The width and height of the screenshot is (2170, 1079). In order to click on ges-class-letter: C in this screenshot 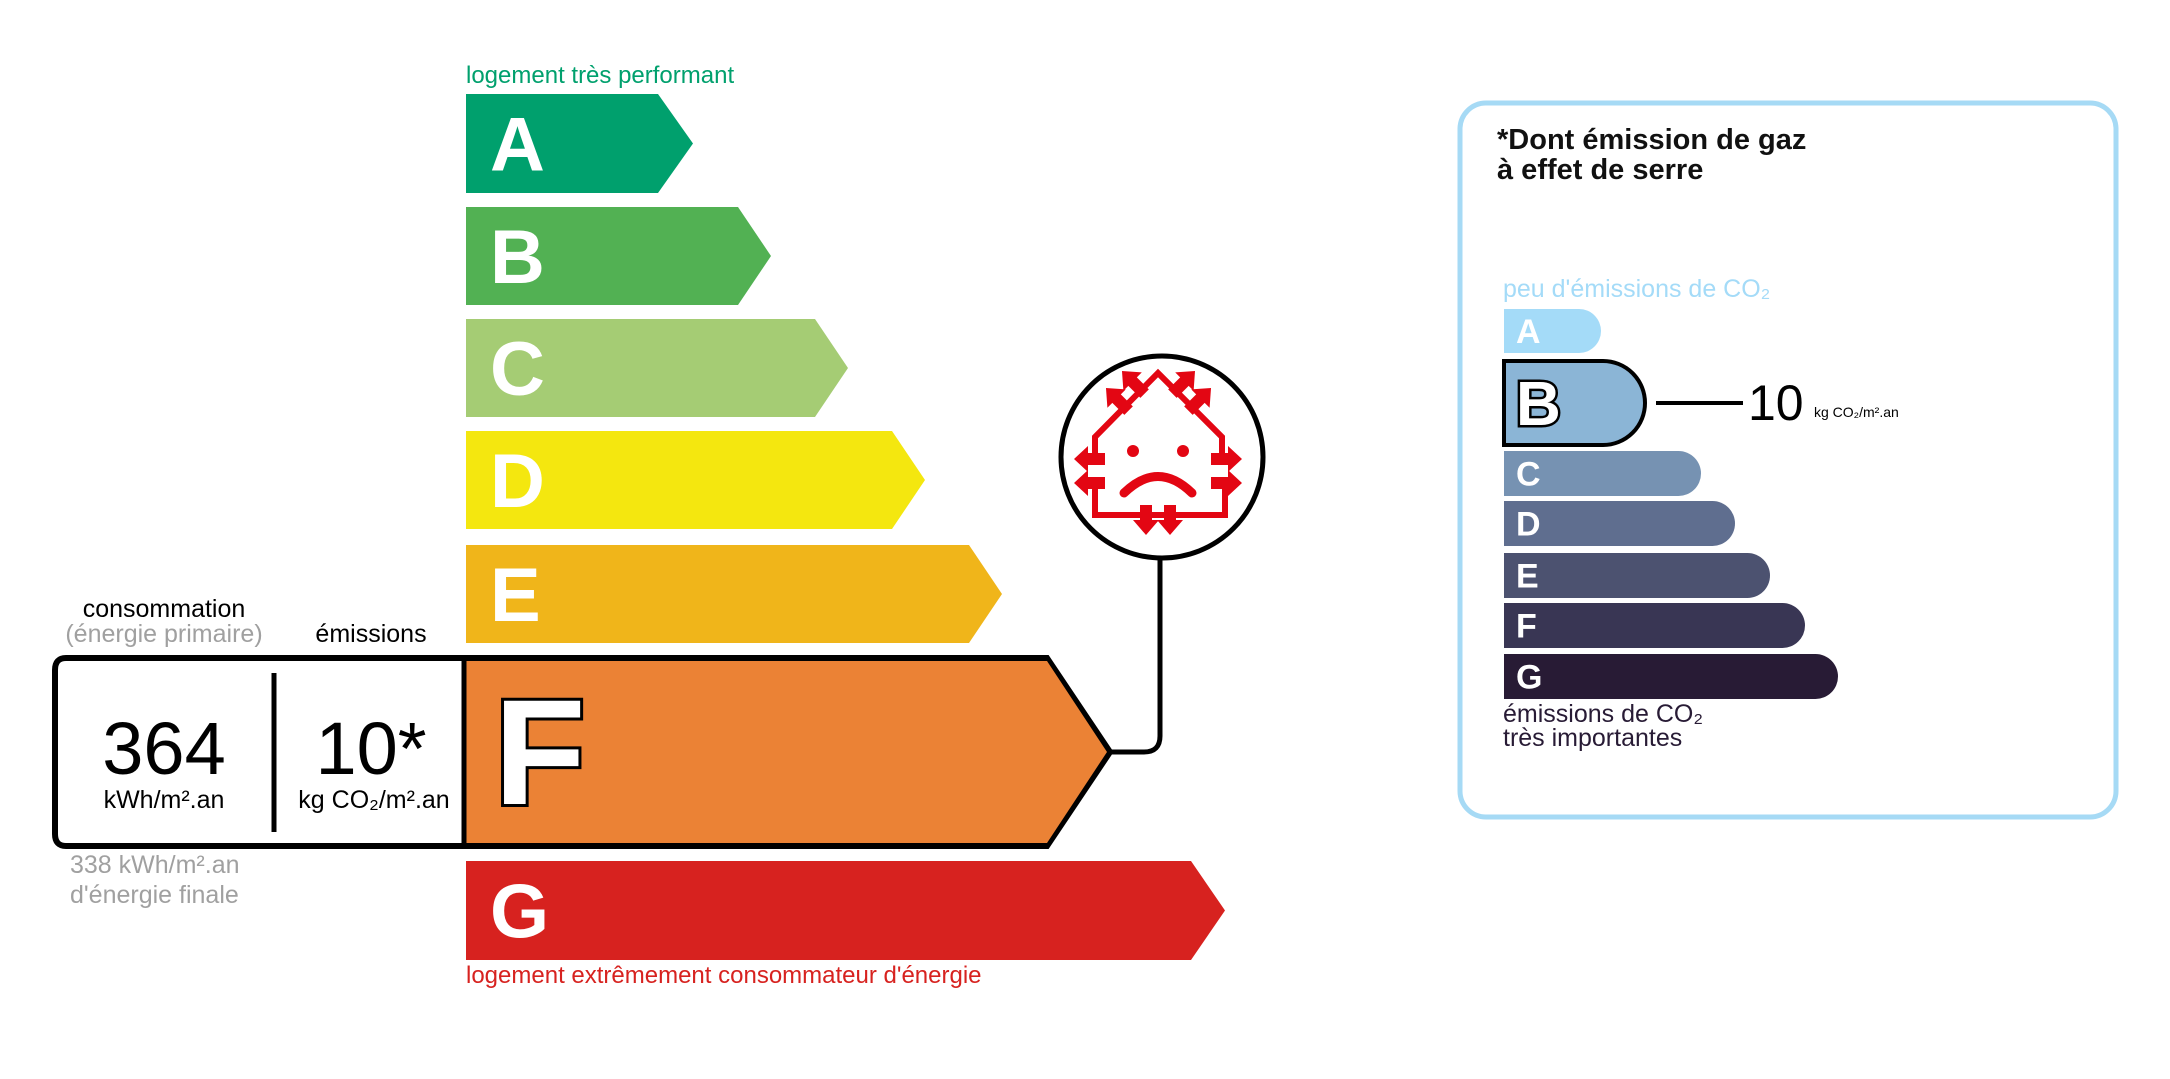, I will do `click(1528, 475)`.